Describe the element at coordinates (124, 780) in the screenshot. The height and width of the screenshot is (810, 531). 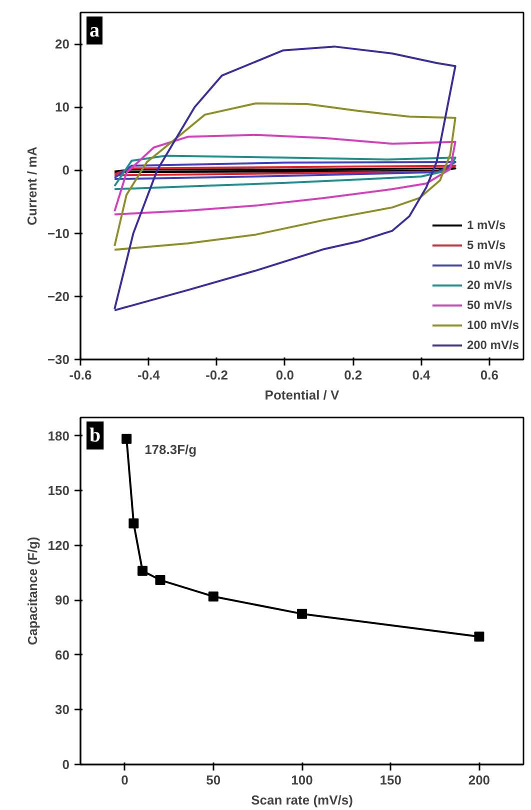
I see `x-tick-label: 0` at that location.